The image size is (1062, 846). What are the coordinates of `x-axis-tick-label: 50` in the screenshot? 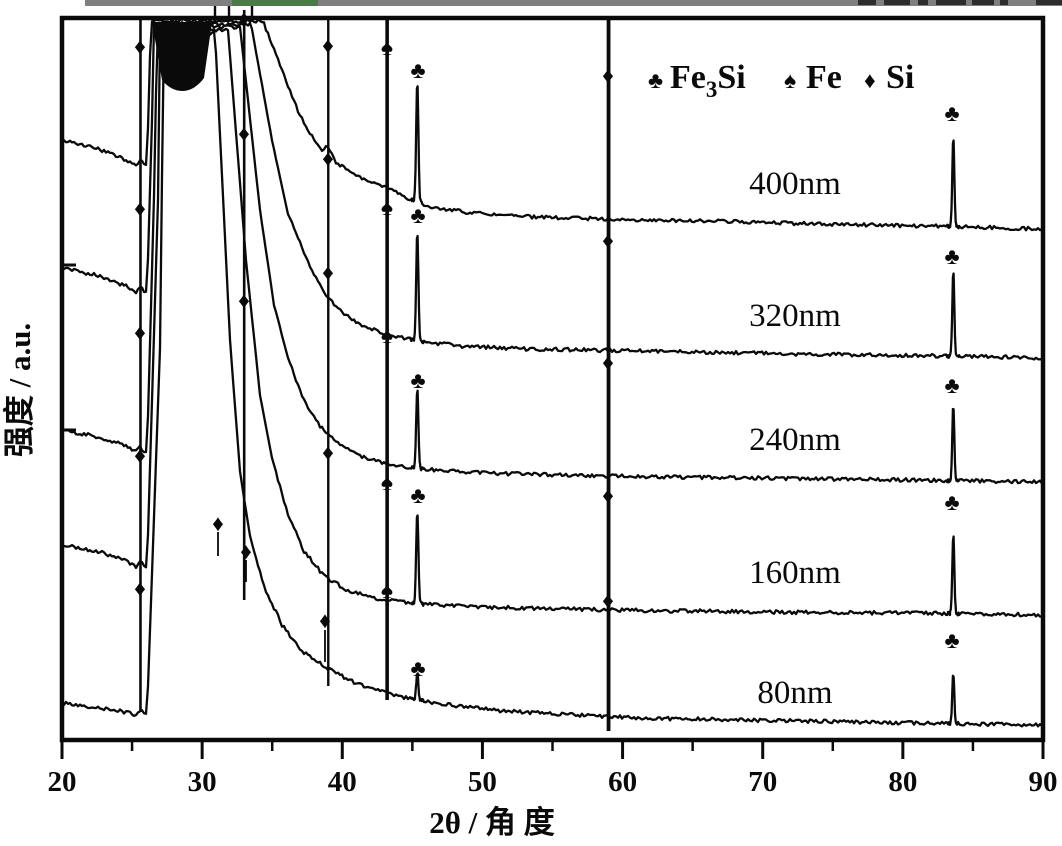 It's located at (482, 782).